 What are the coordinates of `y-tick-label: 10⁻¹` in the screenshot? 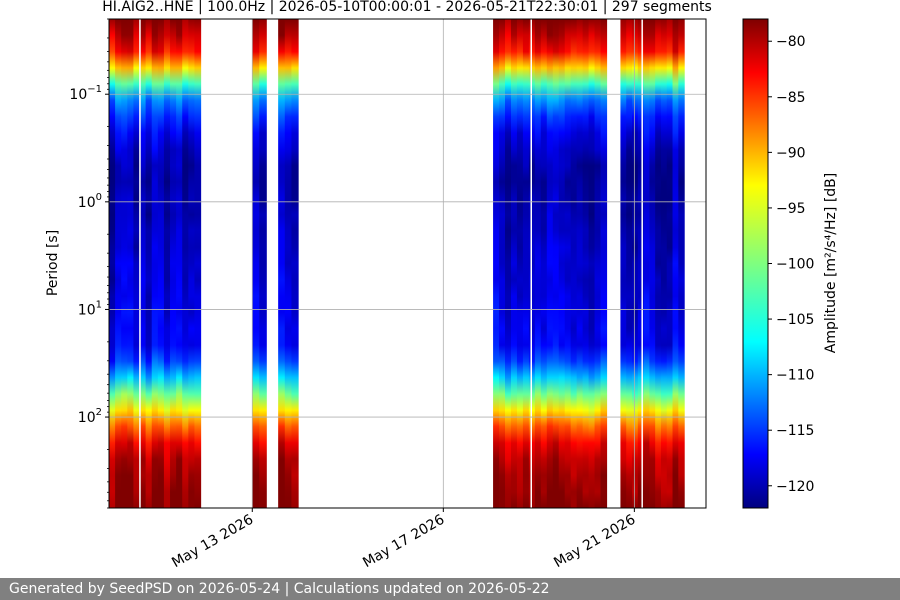 It's located at (85, 93).